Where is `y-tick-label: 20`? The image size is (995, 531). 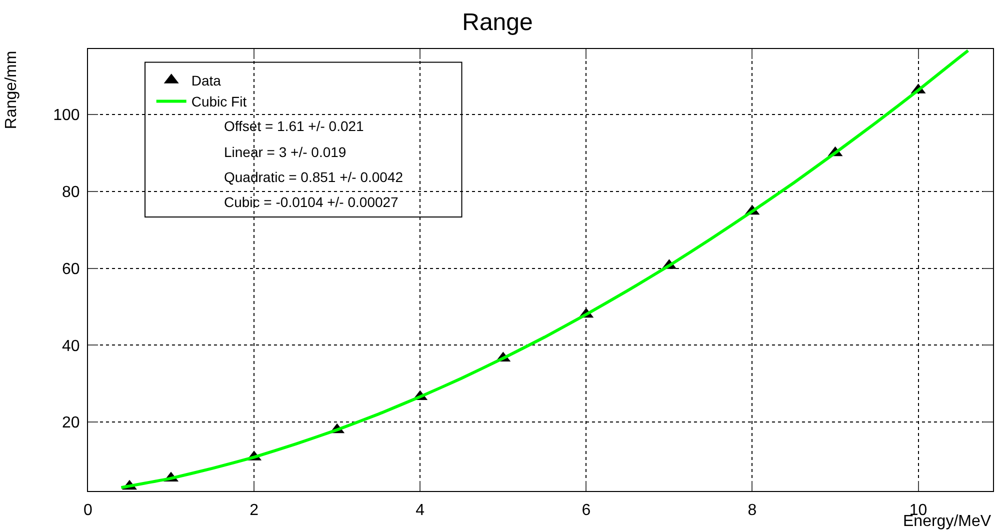
y-tick-label: 20 is located at coordinates (71, 423).